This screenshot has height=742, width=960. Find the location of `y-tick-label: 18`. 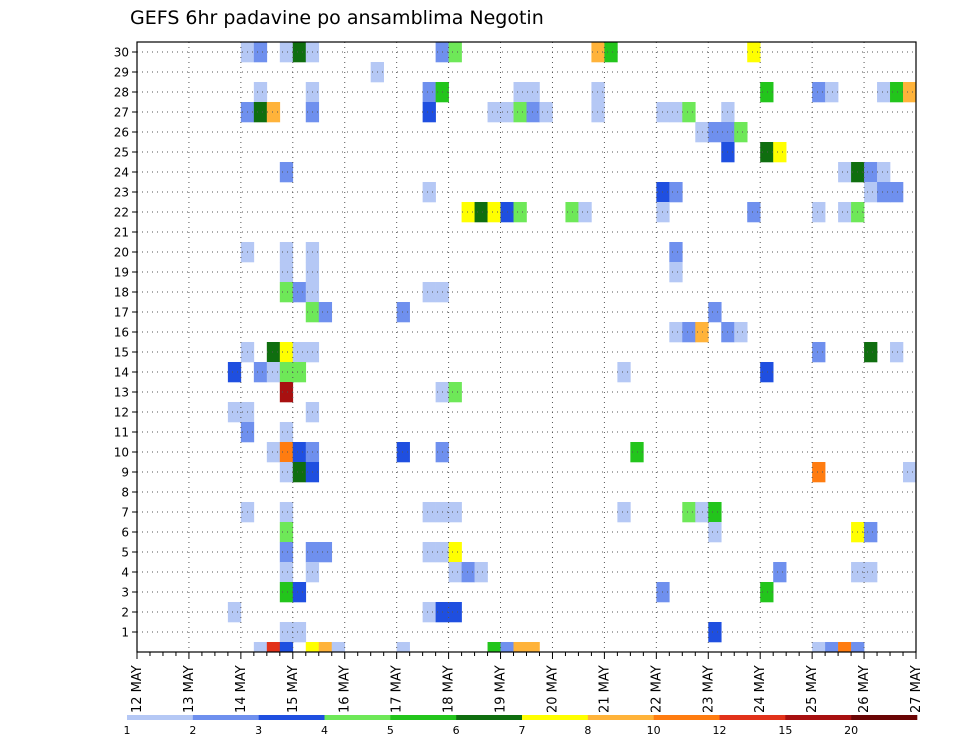

y-tick-label: 18 is located at coordinates (121, 293).